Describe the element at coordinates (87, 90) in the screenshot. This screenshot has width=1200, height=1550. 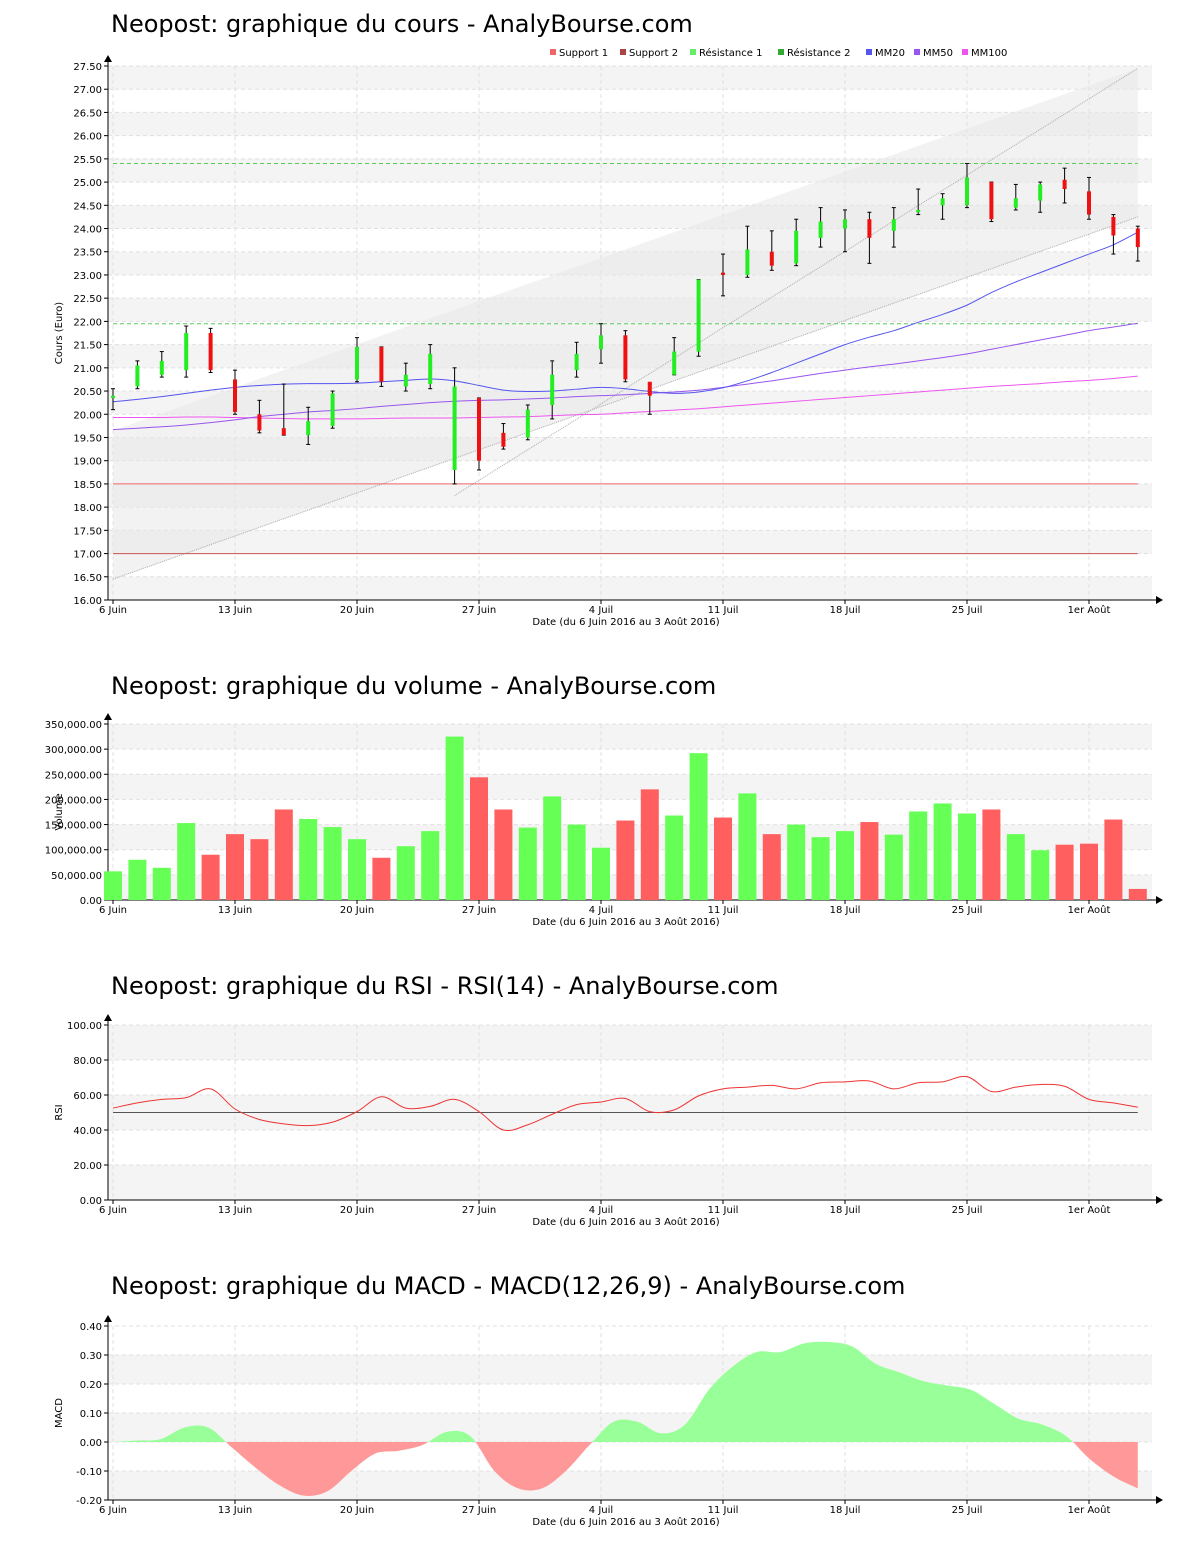
I see `y-tick-label: 27.00` at that location.